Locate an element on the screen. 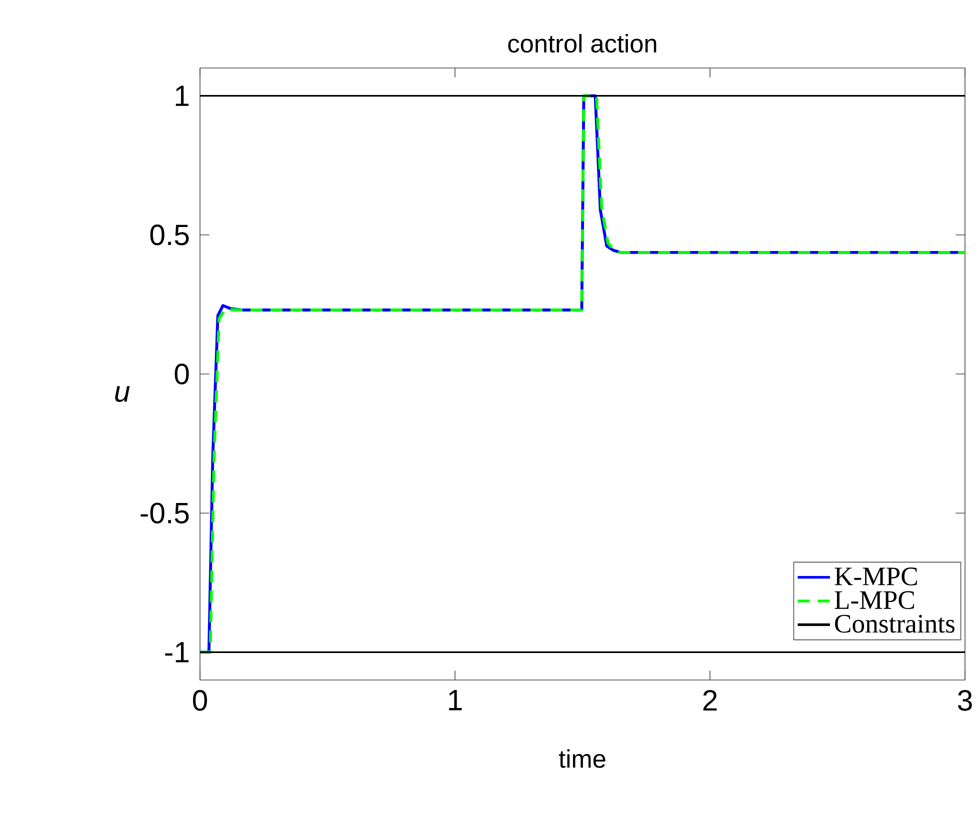  x-tick-label: 1 is located at coordinates (455, 700).